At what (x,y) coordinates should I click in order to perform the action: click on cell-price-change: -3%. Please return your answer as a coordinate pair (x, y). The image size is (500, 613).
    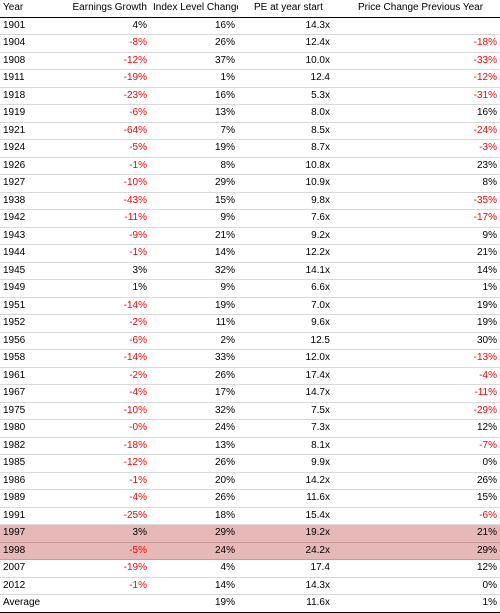
    Looking at the image, I should click on (428, 148).